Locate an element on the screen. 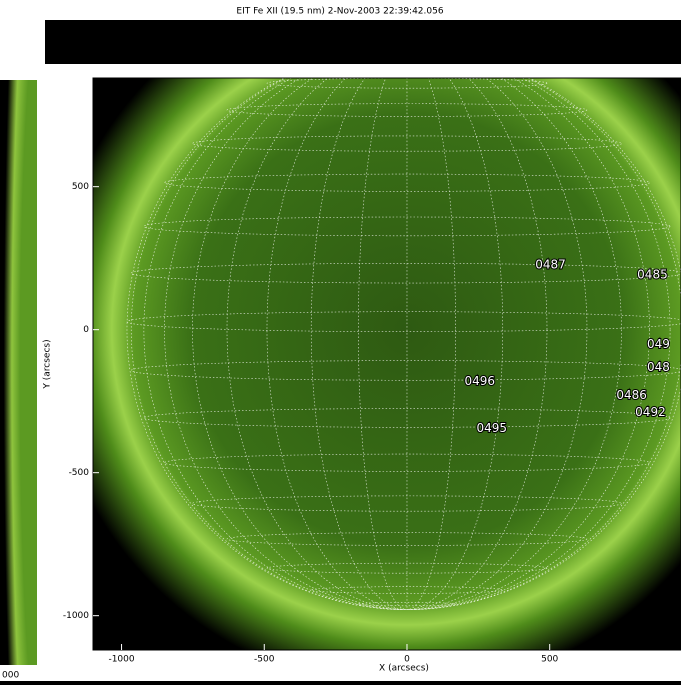 This screenshot has width=681, height=685. region-label: 048 is located at coordinates (658, 367).